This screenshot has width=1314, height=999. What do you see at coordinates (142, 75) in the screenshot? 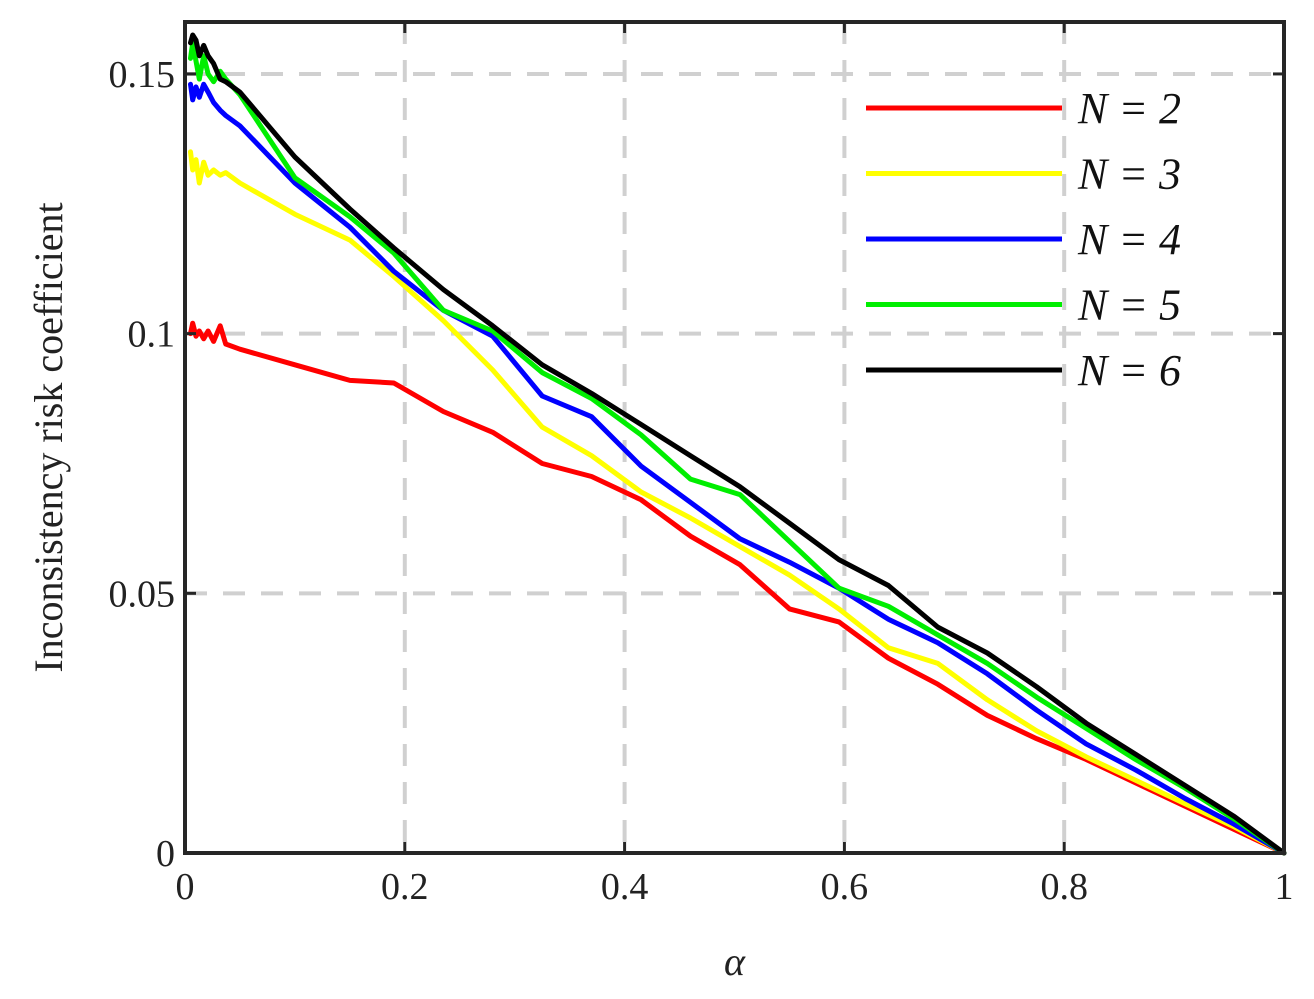
I see `y-tick-label: 0.15` at bounding box center [142, 75].